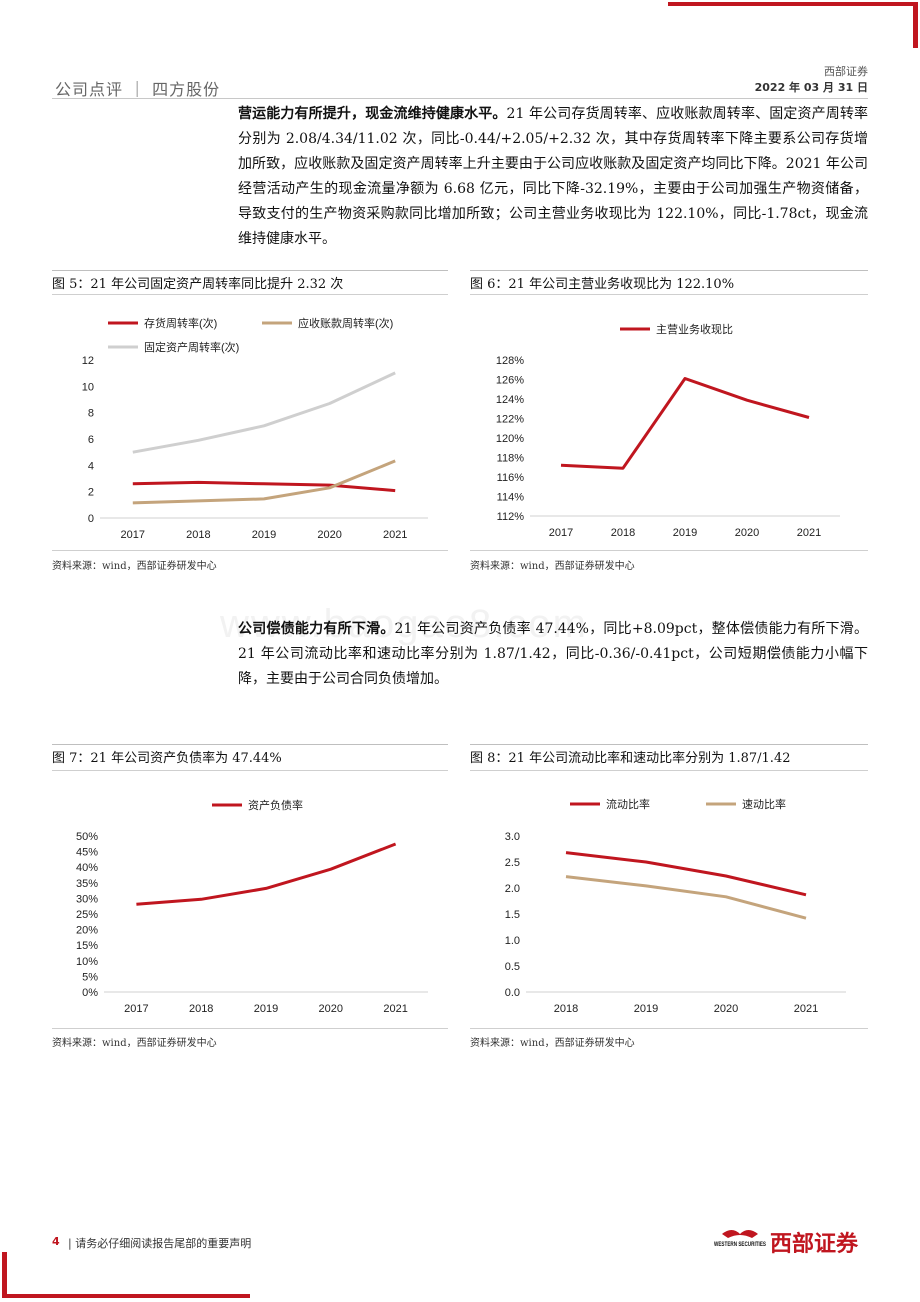 The width and height of the screenshot is (920, 1302). What do you see at coordinates (512, 863) in the screenshot?
I see `y-tick-label: 2.5` at bounding box center [512, 863].